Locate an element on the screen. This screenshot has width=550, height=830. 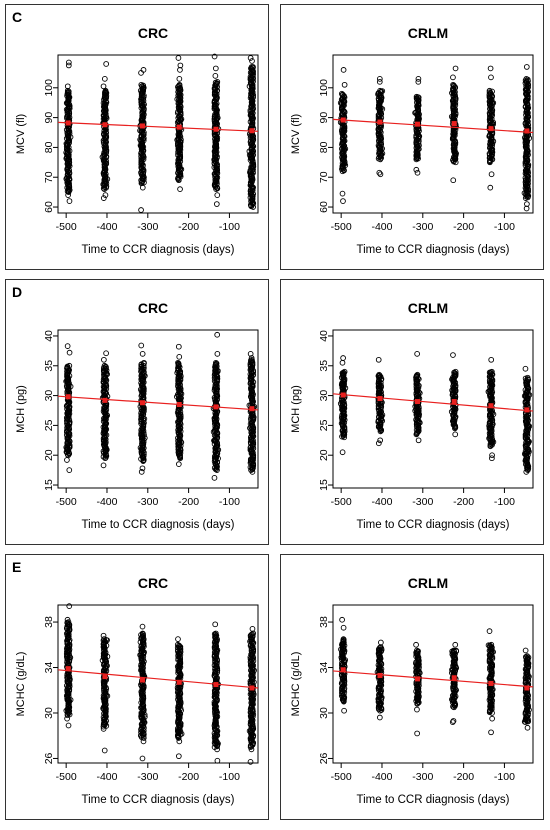
y-tick-label: 80 is located at coordinates (324, 147).